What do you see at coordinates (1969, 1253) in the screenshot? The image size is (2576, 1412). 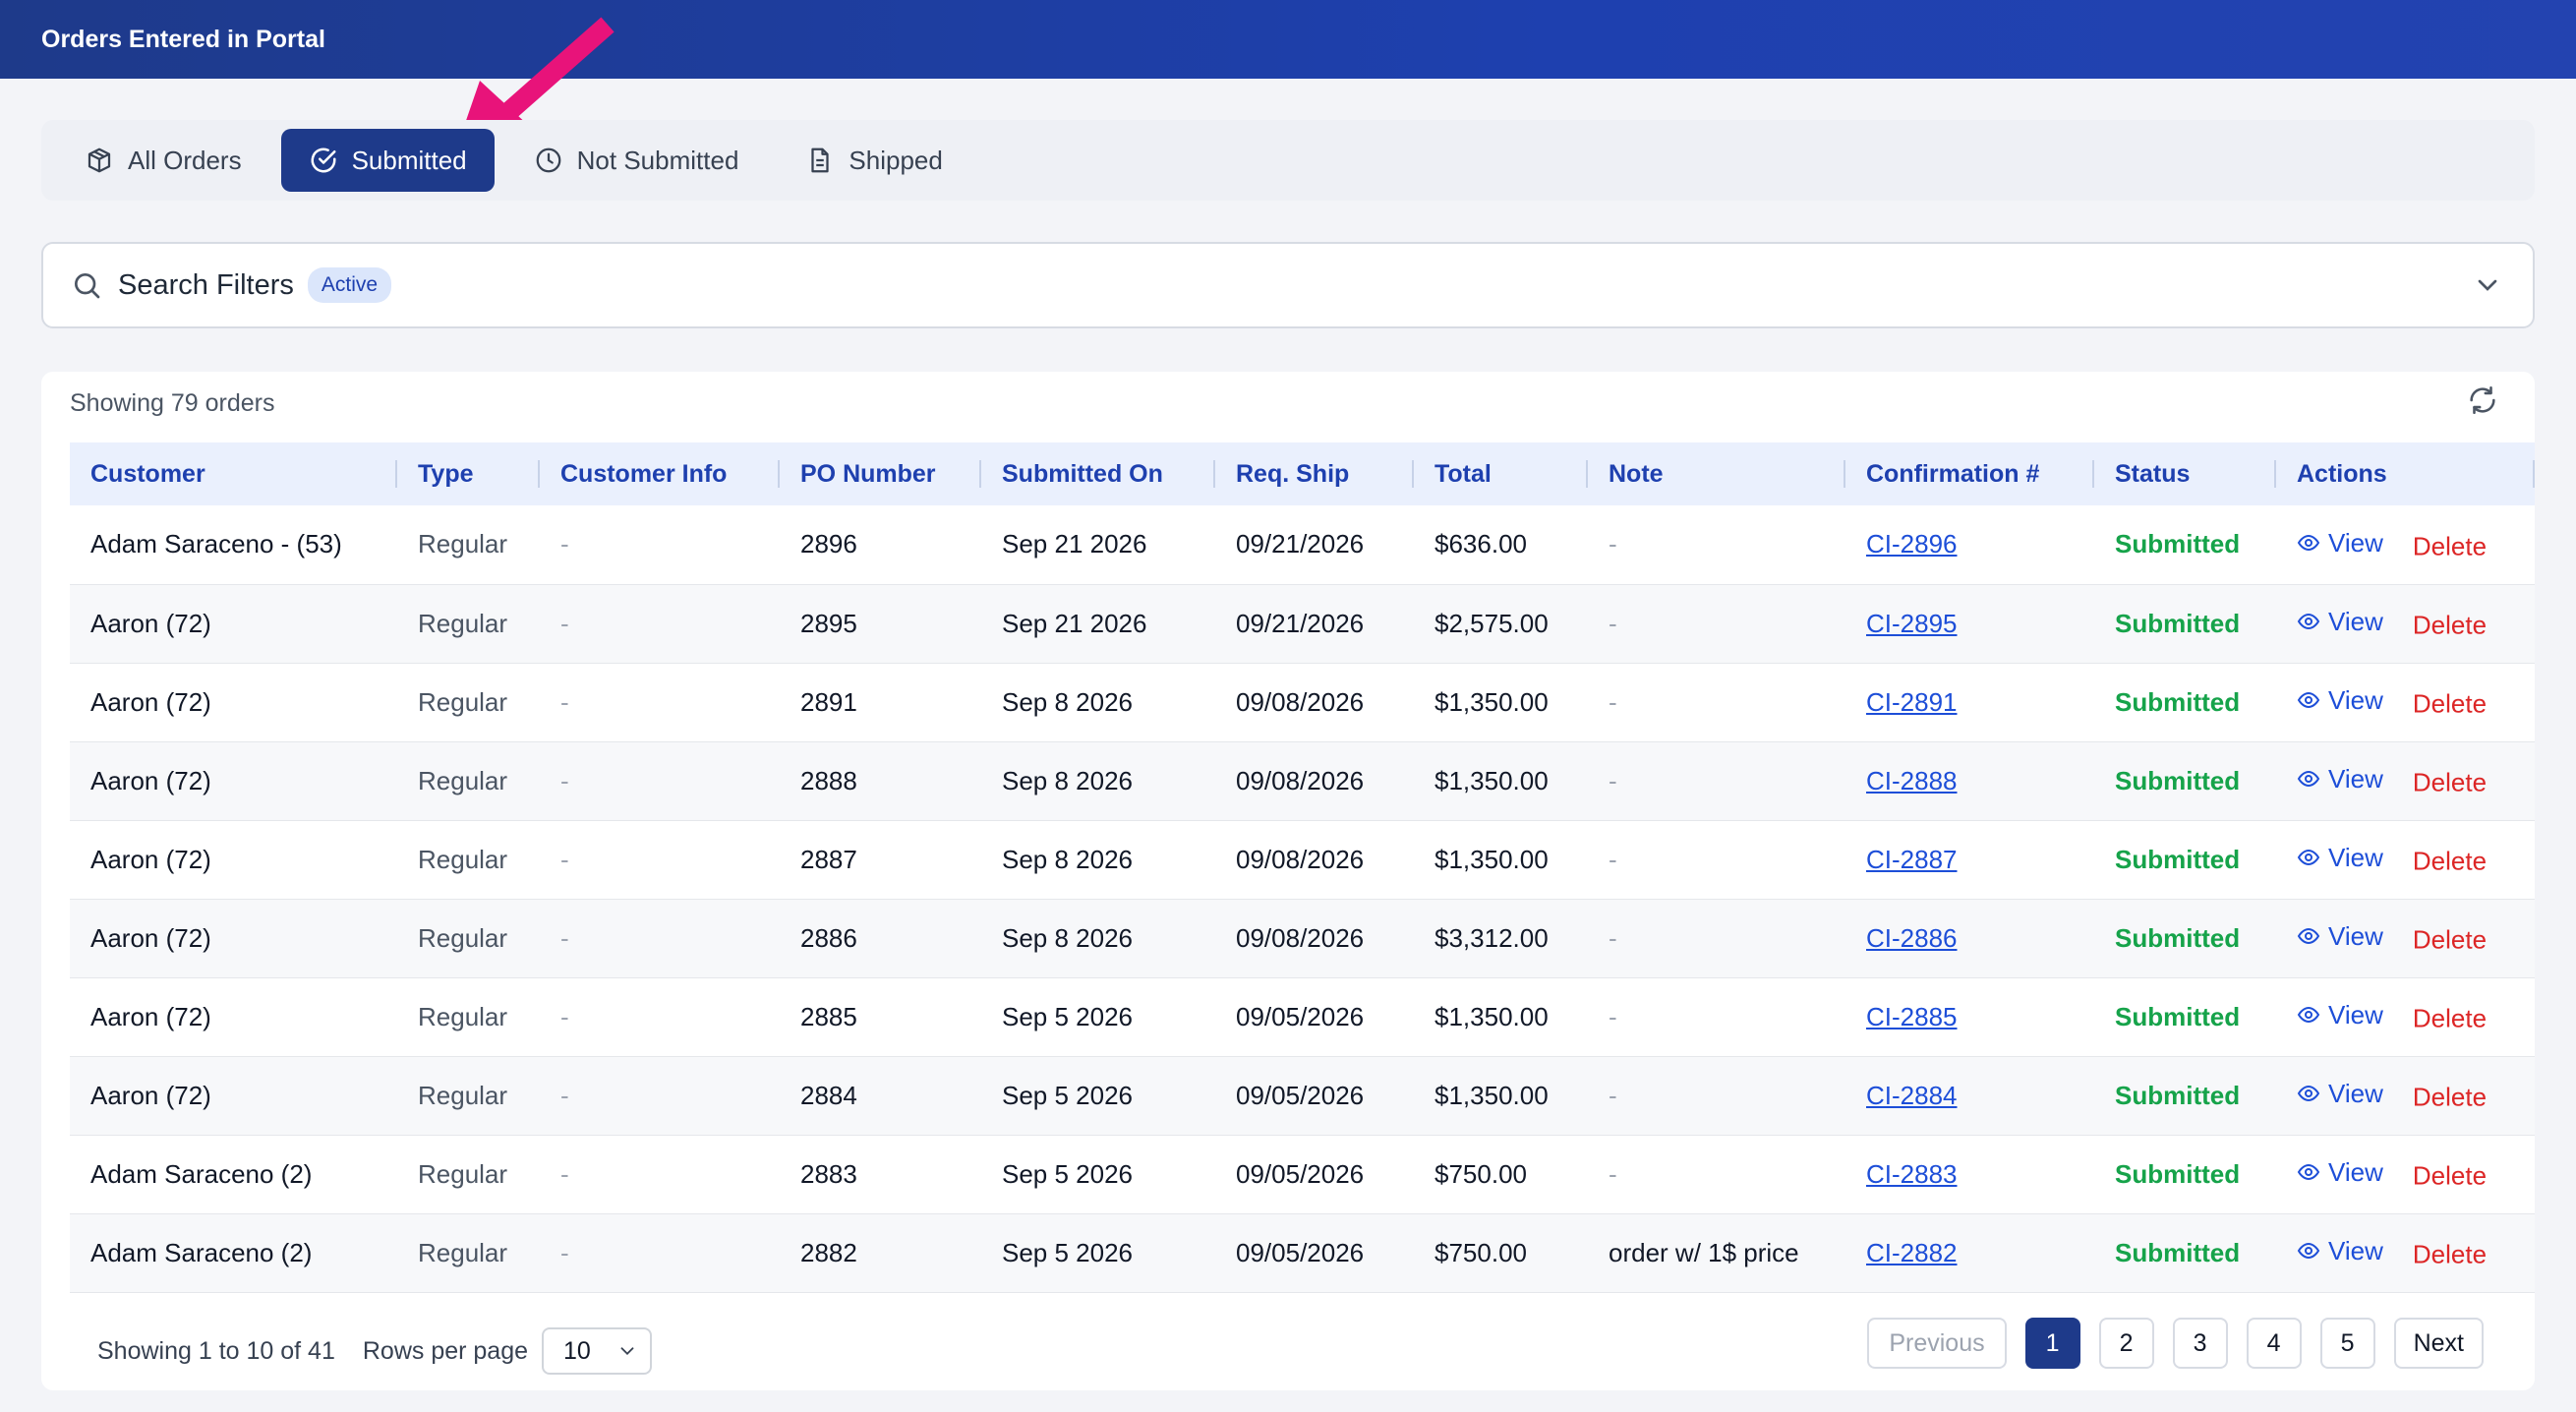 I see `cell-confirmation: CI-2882` at bounding box center [1969, 1253].